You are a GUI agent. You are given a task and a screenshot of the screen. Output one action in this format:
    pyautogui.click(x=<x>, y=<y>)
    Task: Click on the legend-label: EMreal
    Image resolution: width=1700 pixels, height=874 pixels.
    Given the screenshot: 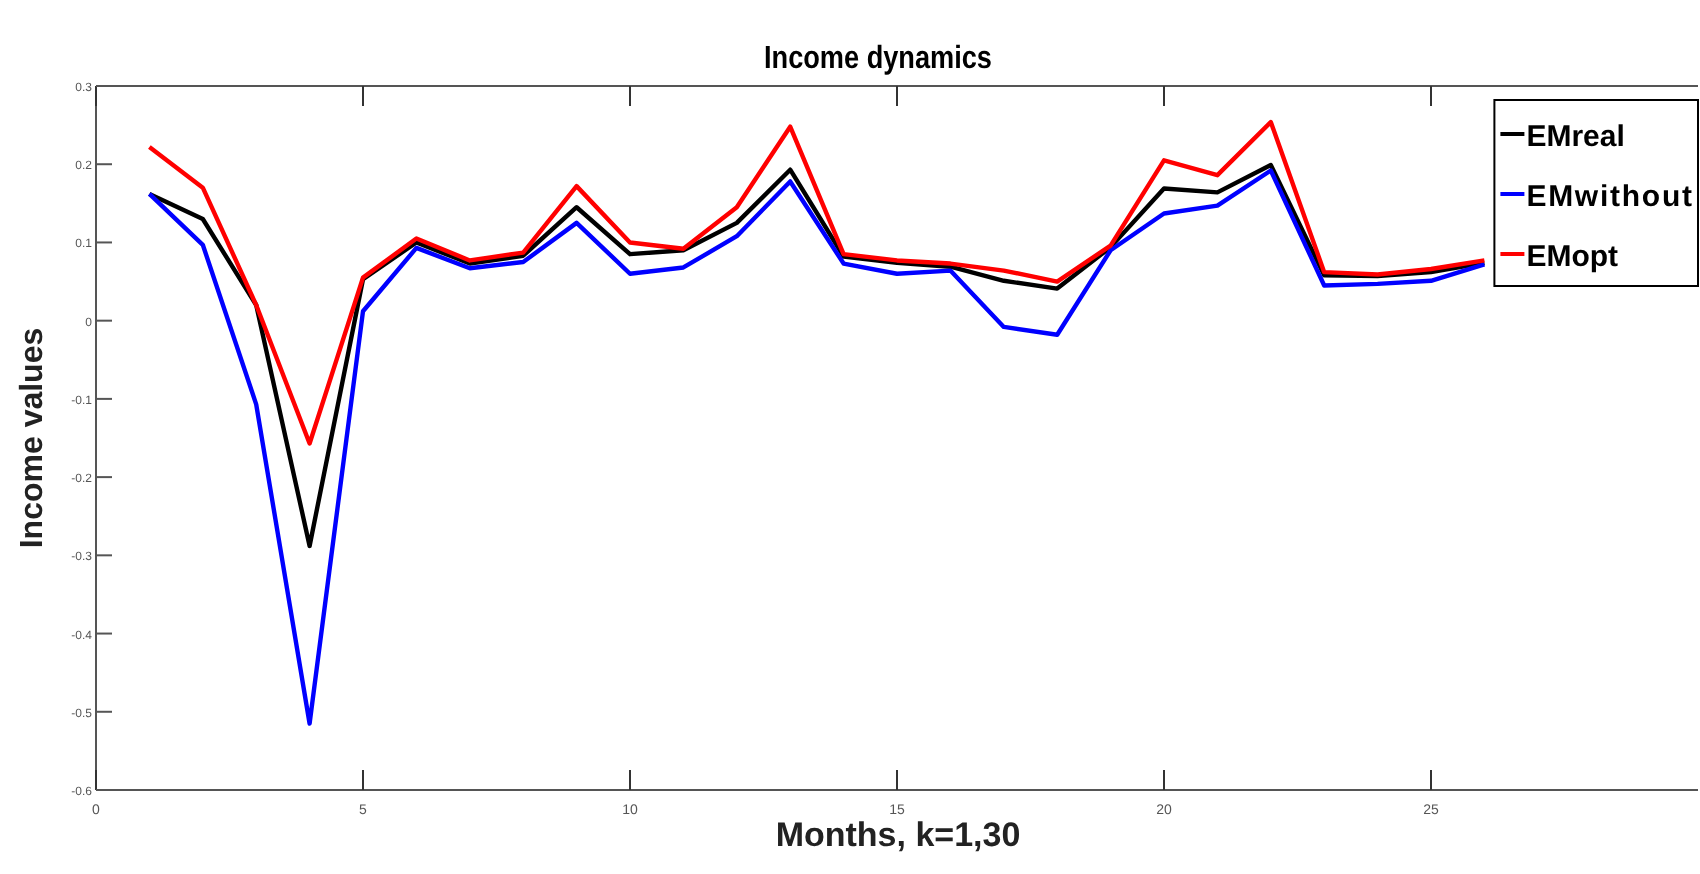 What is the action you would take?
    pyautogui.click(x=1575, y=137)
    